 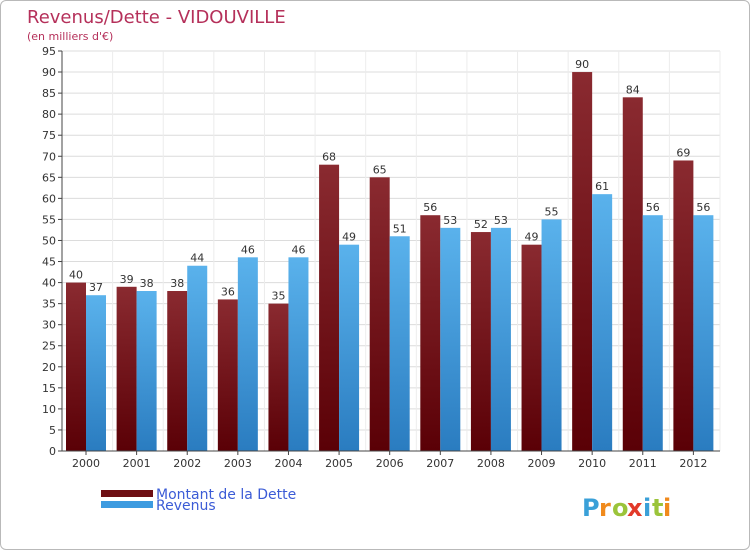 What do you see at coordinates (49, 346) in the screenshot?
I see `y-tick-label: 25` at bounding box center [49, 346].